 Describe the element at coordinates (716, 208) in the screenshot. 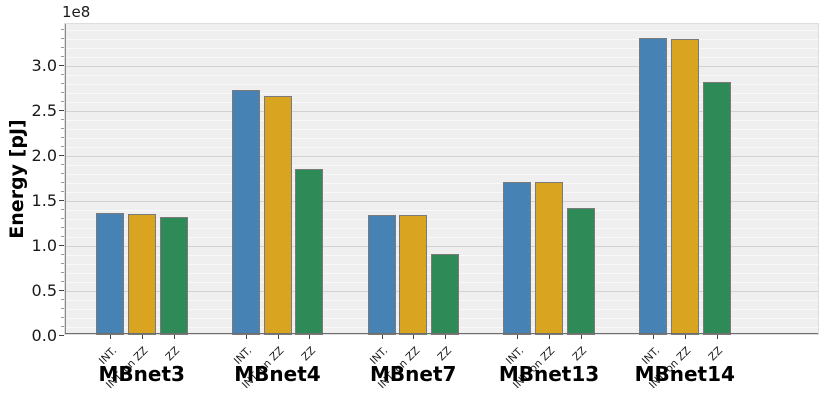

I see `bar-MBnet14-ZZ` at that location.